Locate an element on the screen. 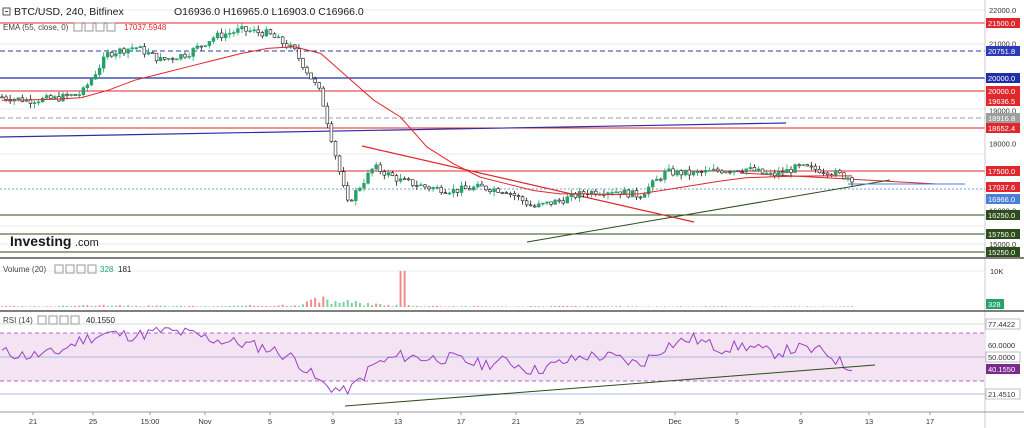 The height and width of the screenshot is (428, 1024). price-axis-label-1: 21000.0 is located at coordinates (1002, 43).